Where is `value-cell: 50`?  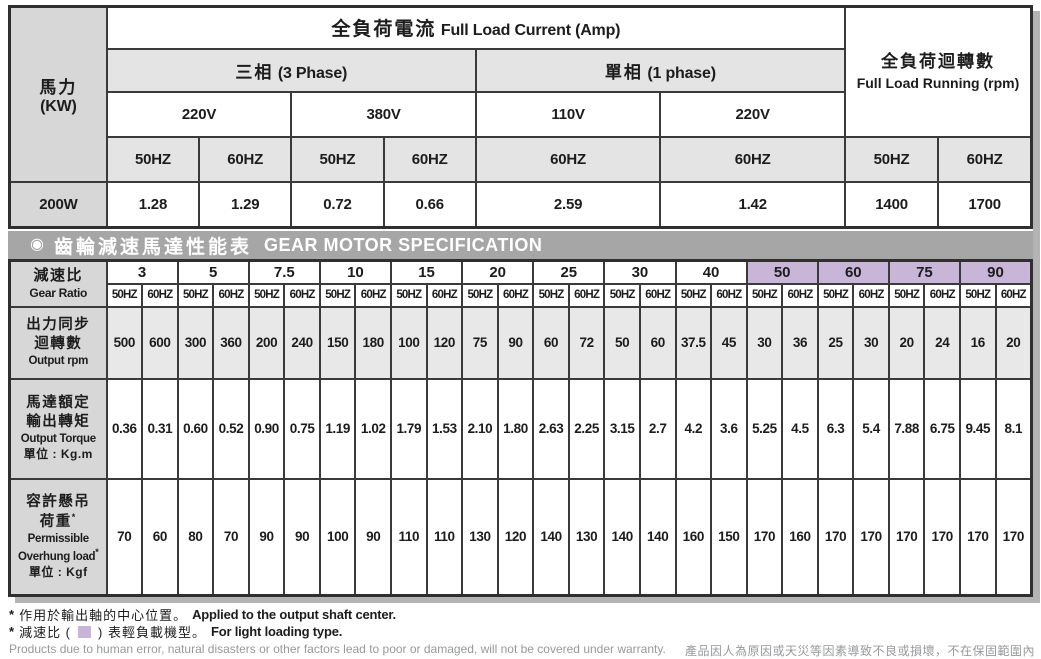 value-cell: 50 is located at coordinates (622, 342).